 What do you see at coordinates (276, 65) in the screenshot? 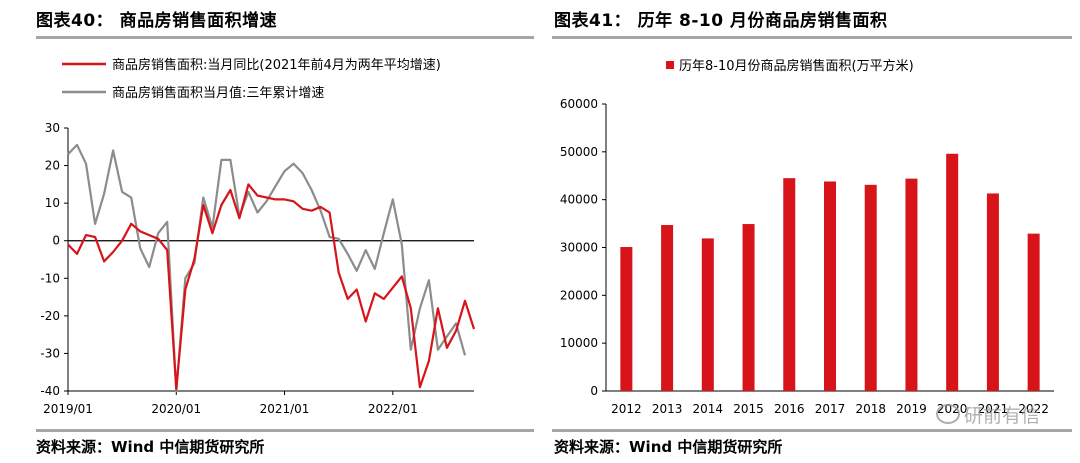
I see `legend-label: 商品房销售面积:当月同比(2021年前4月为两年平均增速)` at bounding box center [276, 65].